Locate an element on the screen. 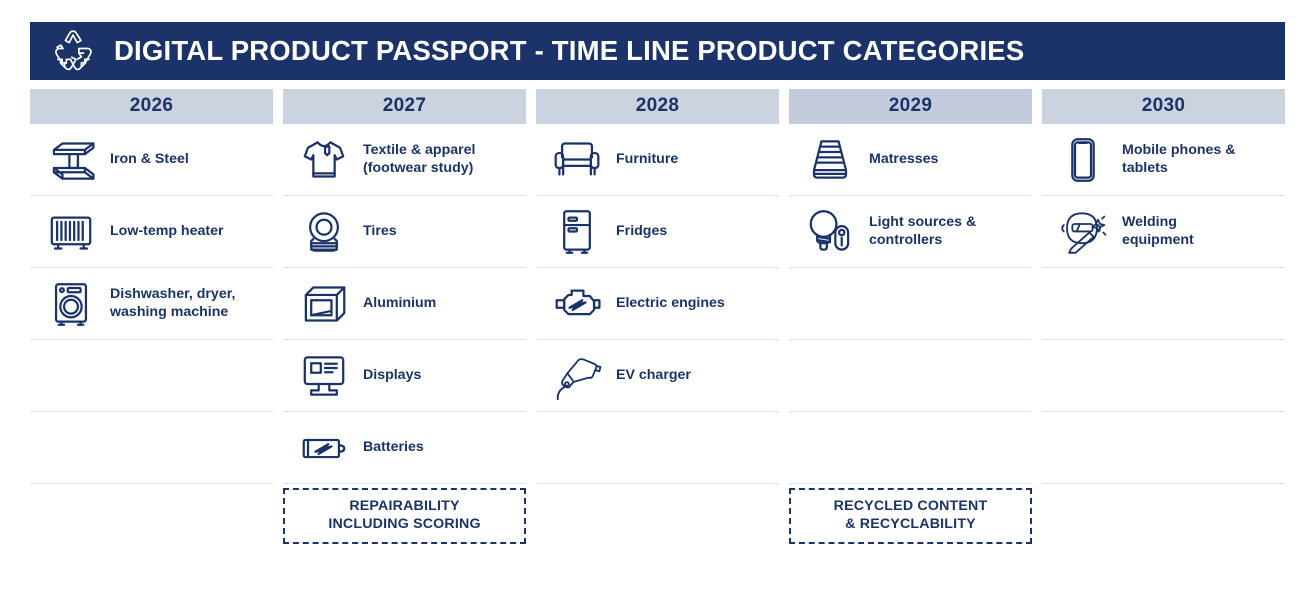  column-2029: 2029 Matresses is located at coordinates (910, 316).